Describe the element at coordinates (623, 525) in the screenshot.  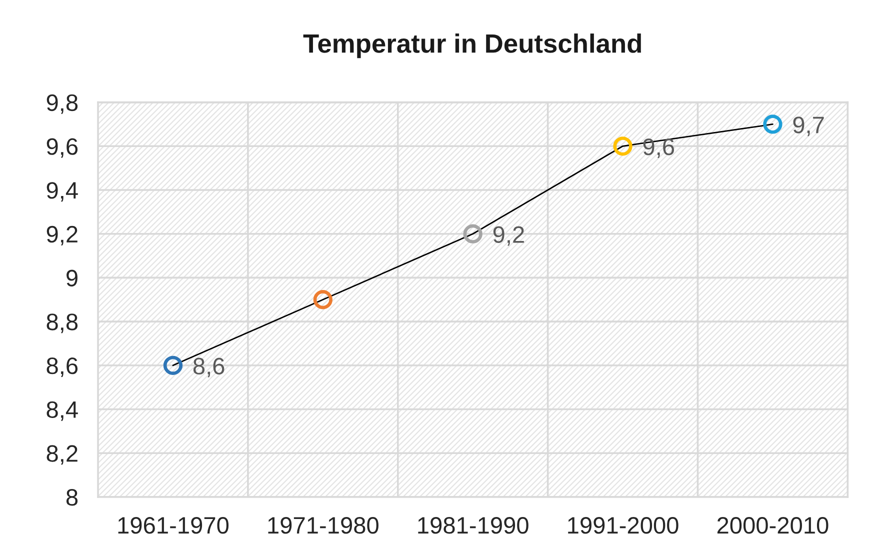
I see `x-tick-label: 1991-2000` at that location.